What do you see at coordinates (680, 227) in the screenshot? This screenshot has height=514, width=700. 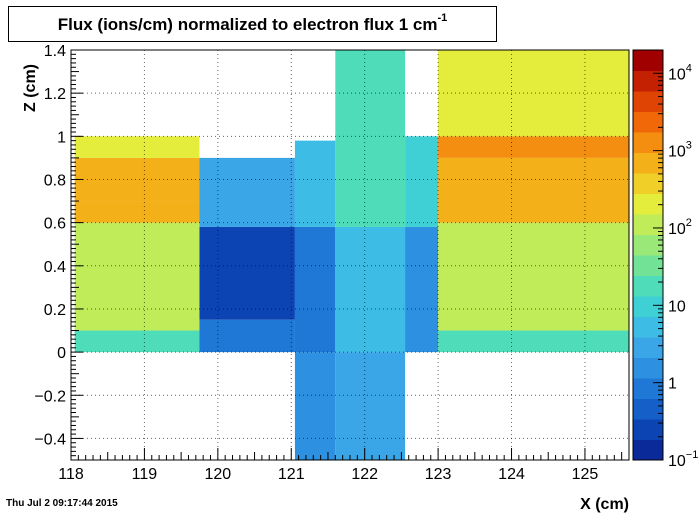 I see `colorbar-tick-label: 10²` at bounding box center [680, 227].